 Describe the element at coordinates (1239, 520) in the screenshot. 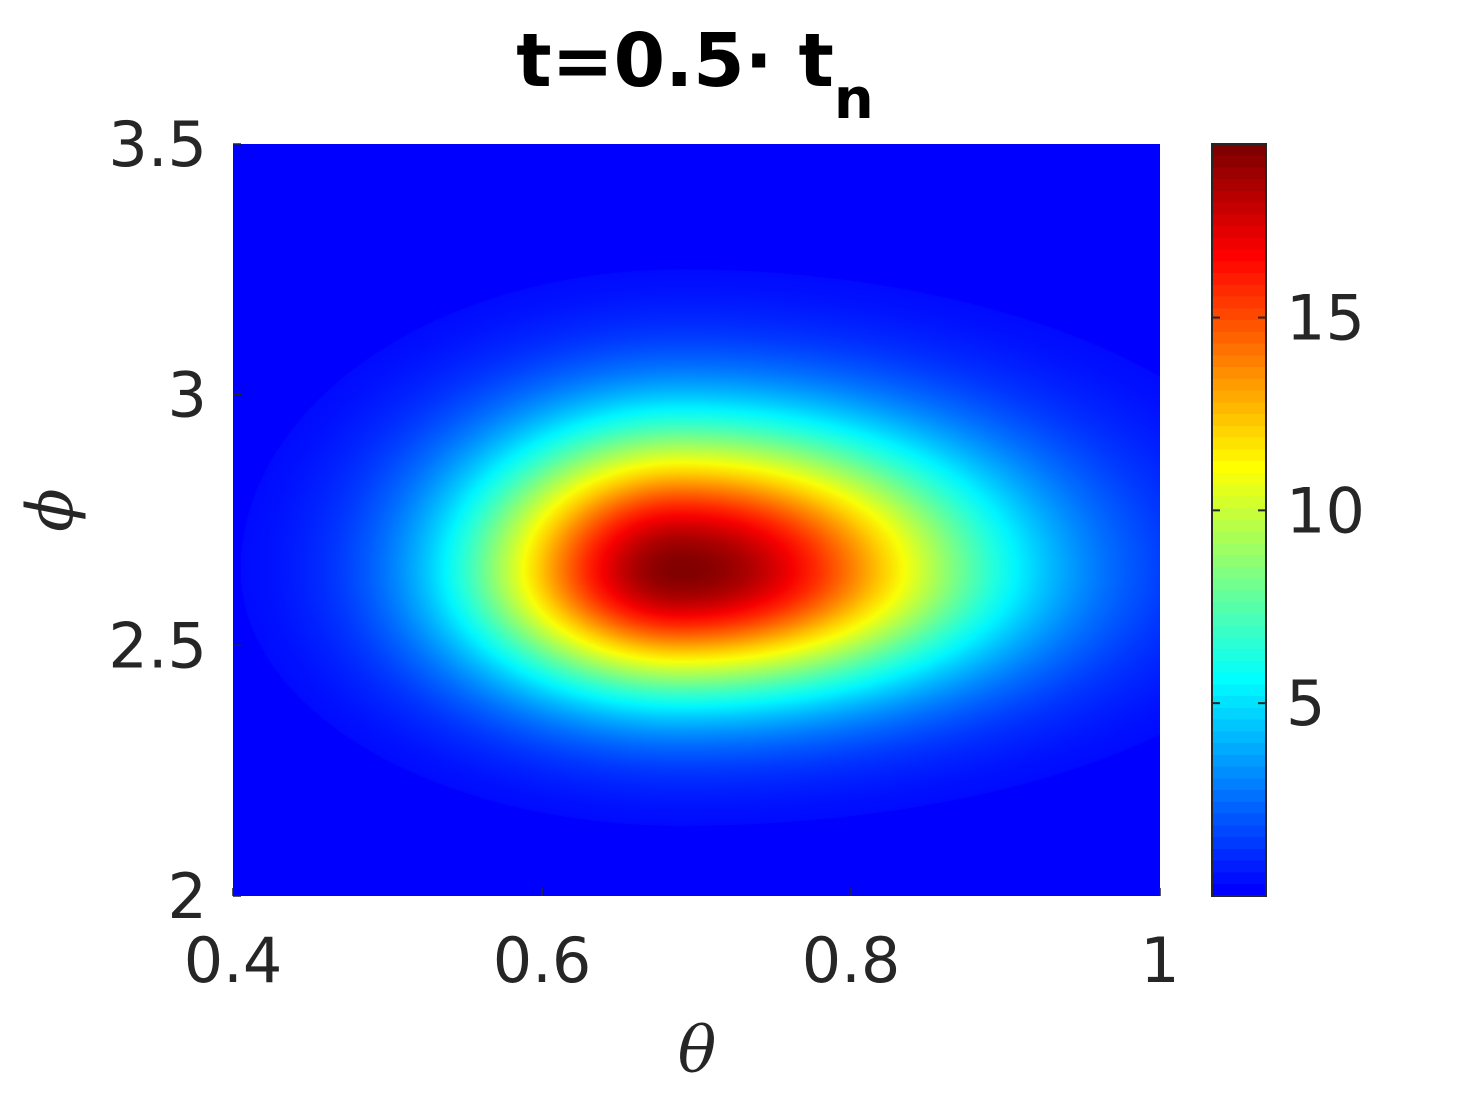

I see `colorbar-gradient` at that location.